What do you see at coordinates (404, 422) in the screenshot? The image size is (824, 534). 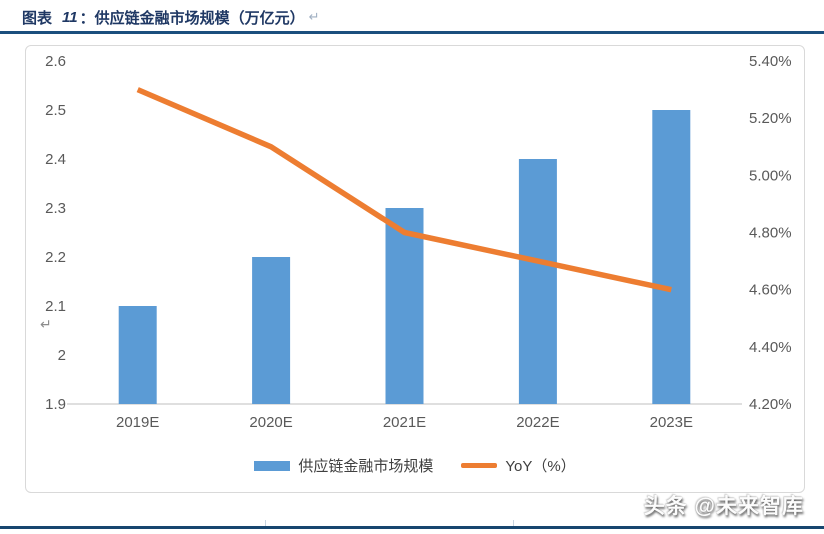 I see `x-axis-label: 2021E` at bounding box center [404, 422].